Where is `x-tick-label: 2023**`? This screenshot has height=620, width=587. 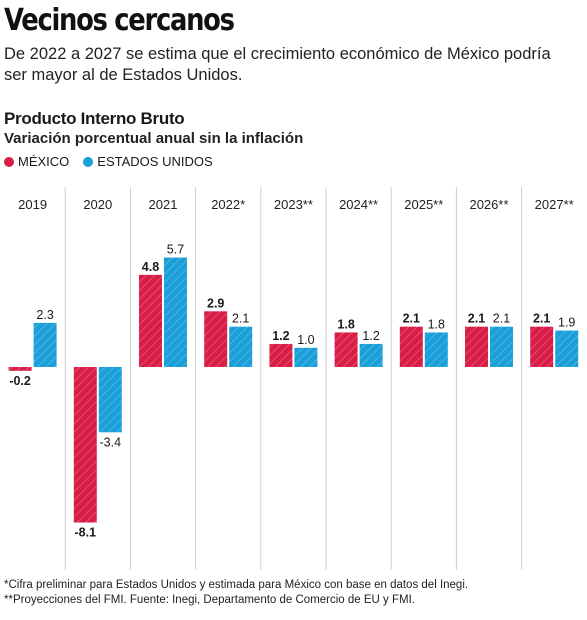
x-tick-label: 2023** is located at coordinates (293, 204).